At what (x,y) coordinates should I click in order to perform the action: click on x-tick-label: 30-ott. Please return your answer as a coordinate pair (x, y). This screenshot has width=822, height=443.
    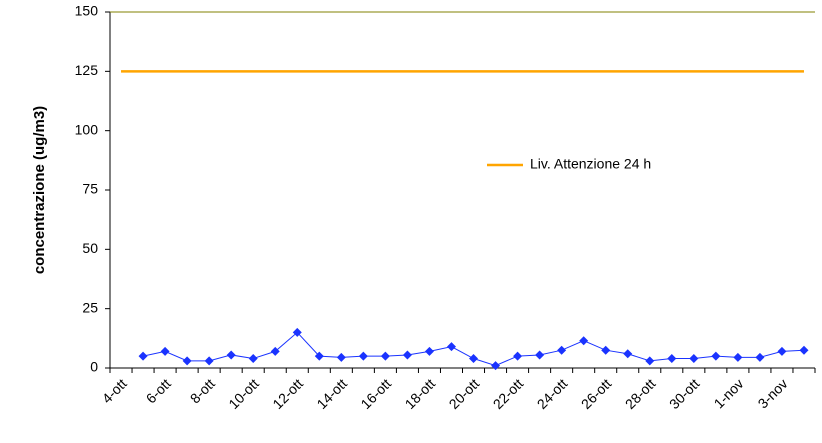
    Looking at the image, I should click on (684, 393).